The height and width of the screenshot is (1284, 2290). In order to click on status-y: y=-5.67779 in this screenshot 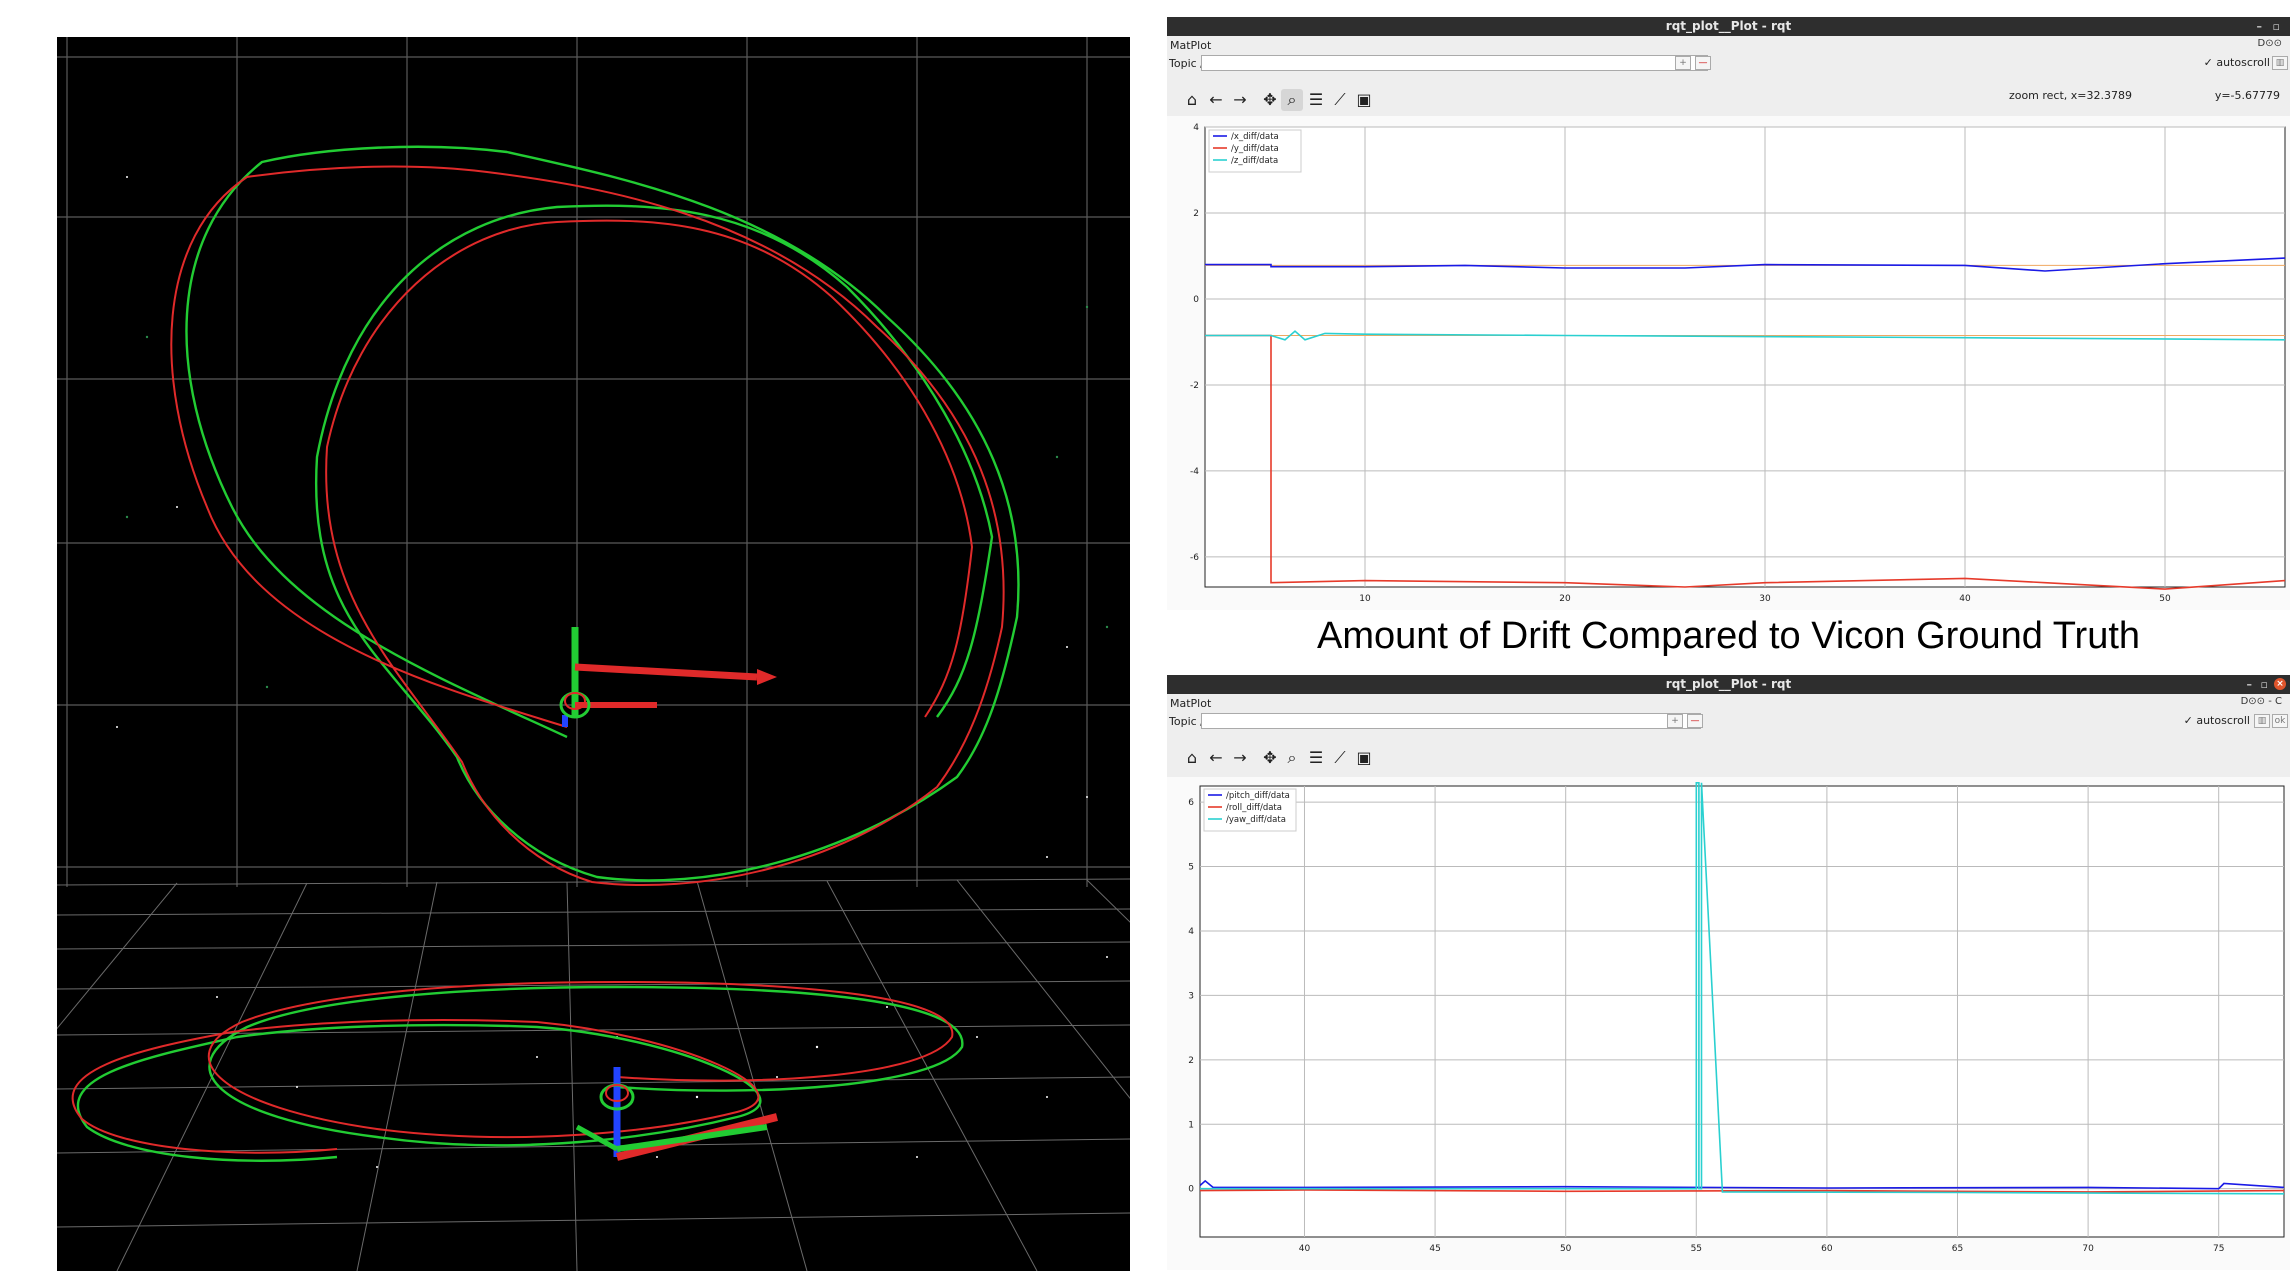, I will do `click(2247, 95)`.